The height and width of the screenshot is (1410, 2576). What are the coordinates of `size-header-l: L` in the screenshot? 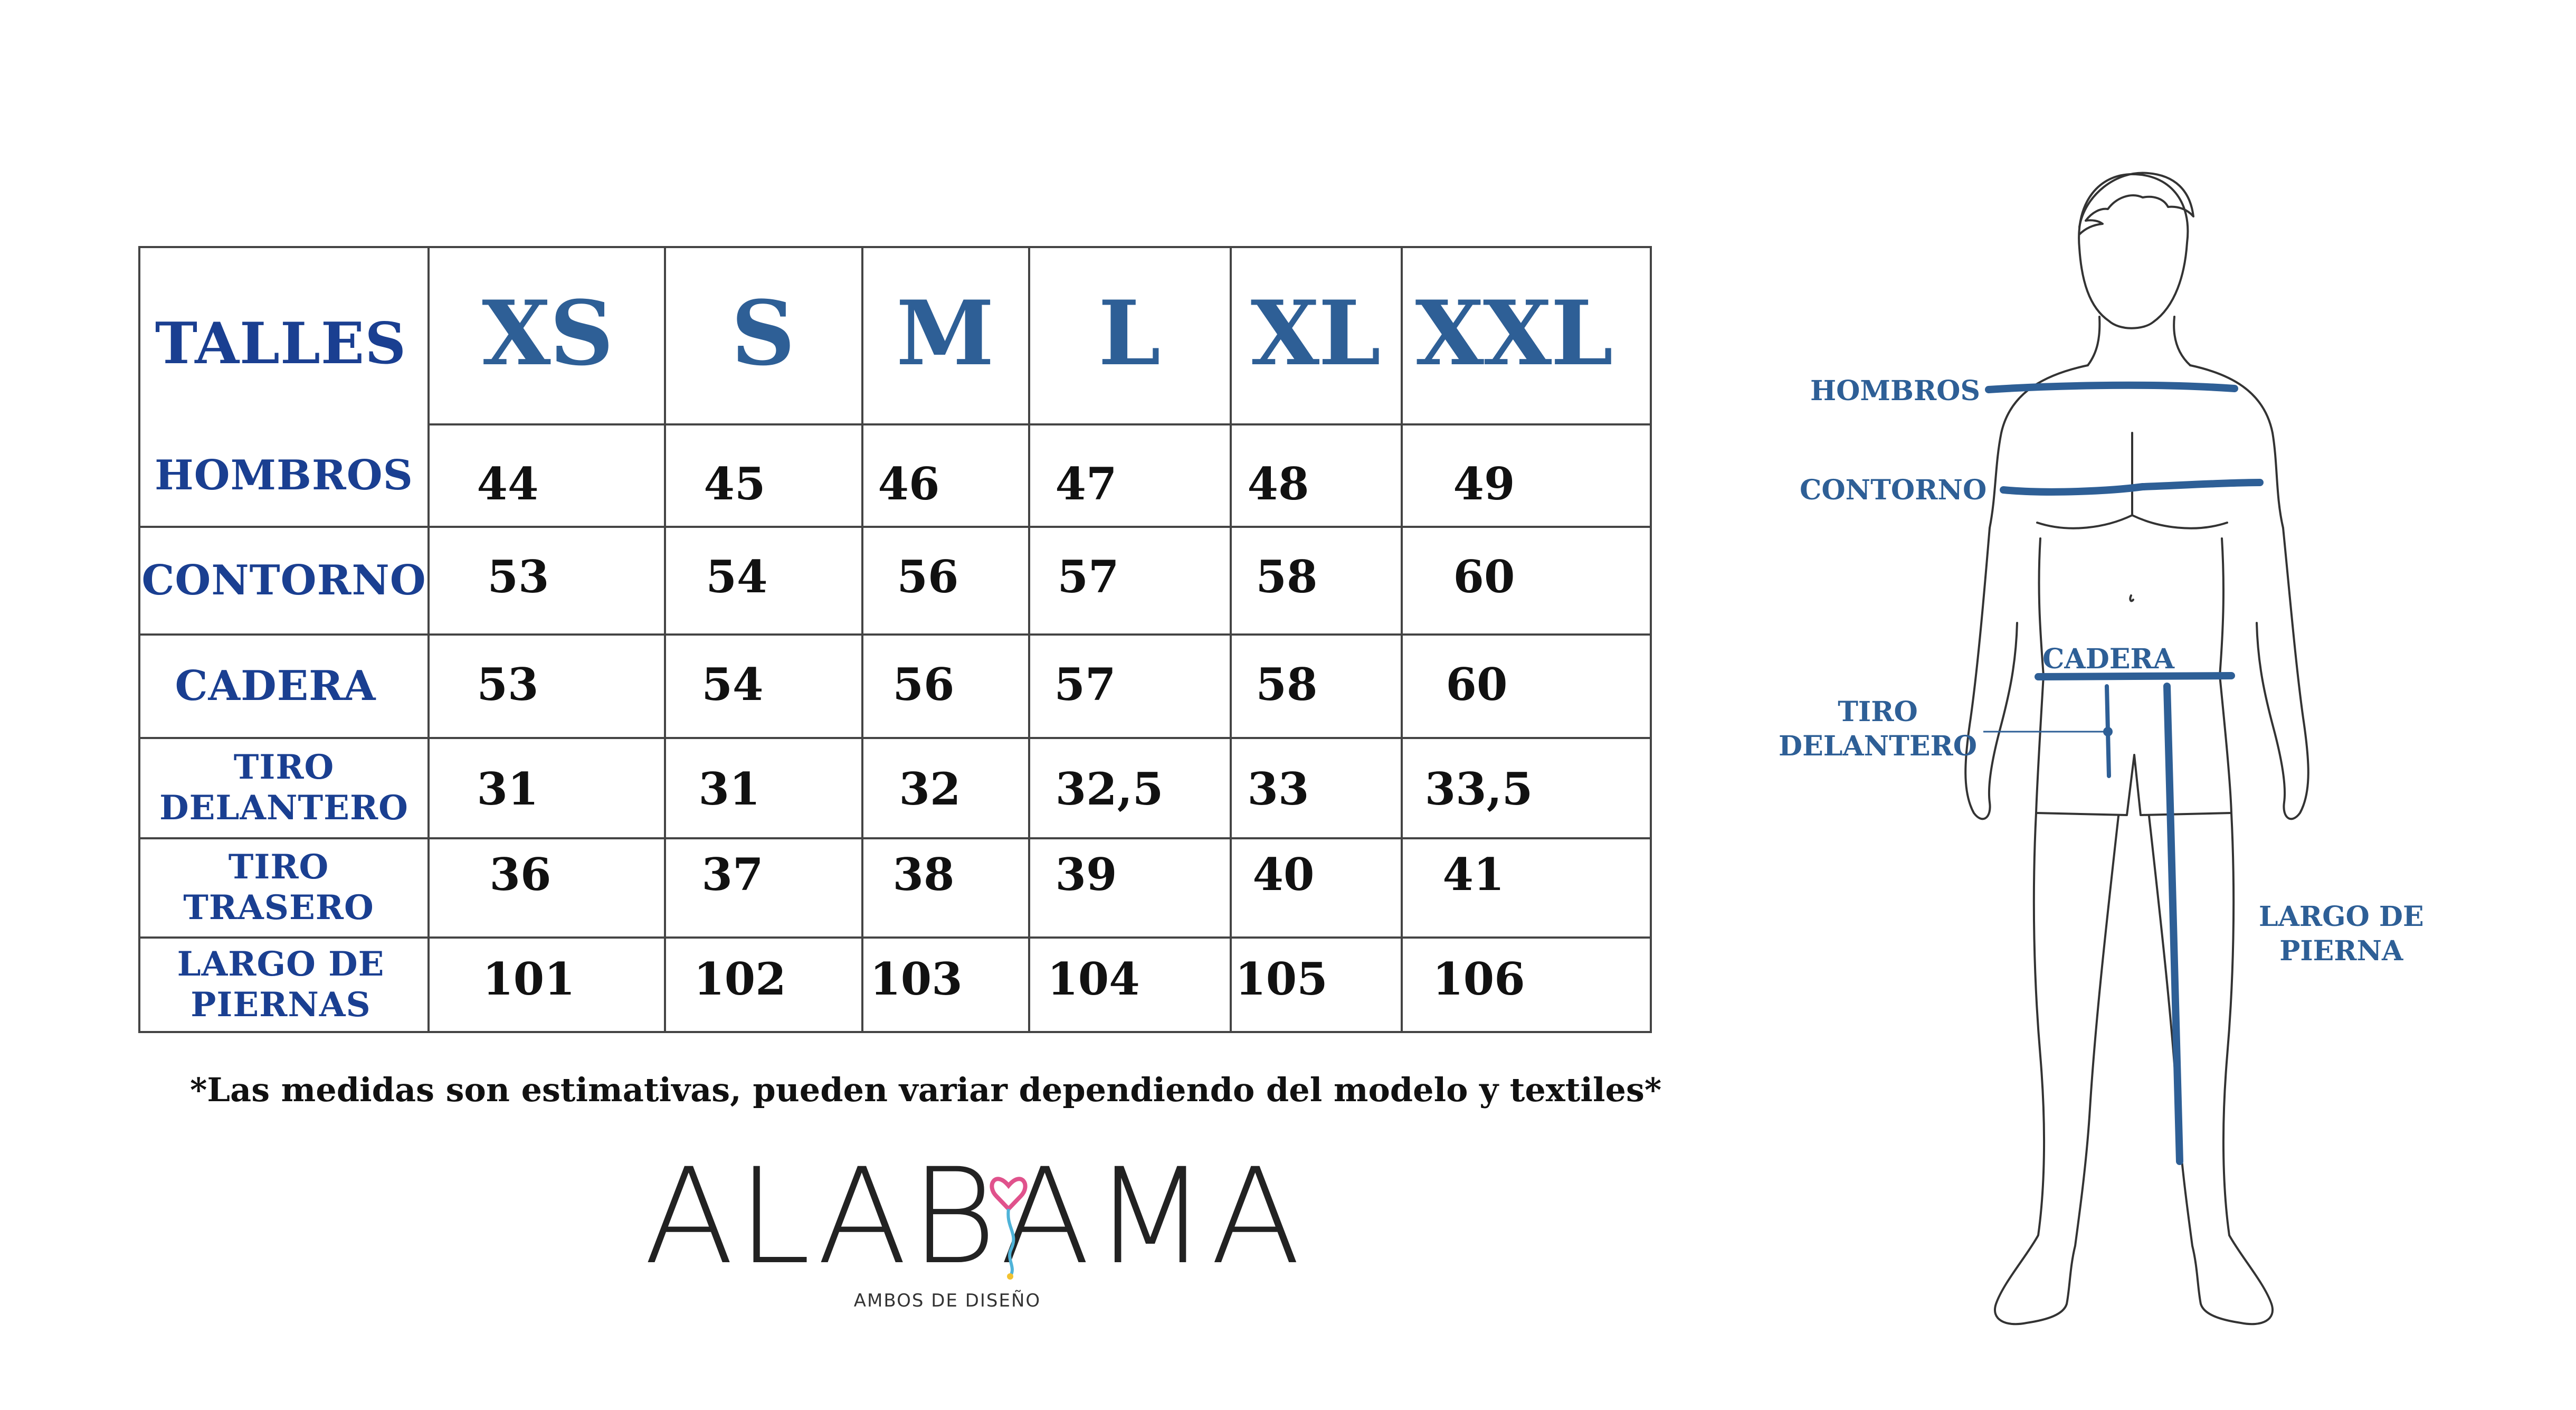 It's located at (1129, 333).